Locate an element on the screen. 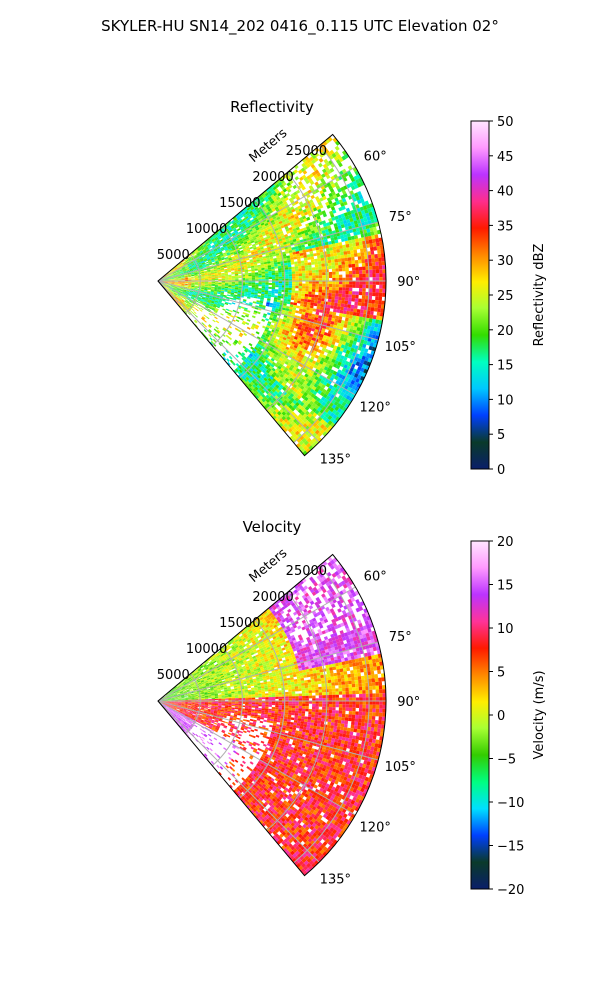 The width and height of the screenshot is (600, 1000). colorbar-label: Velocity (m/s) is located at coordinates (539, 714).